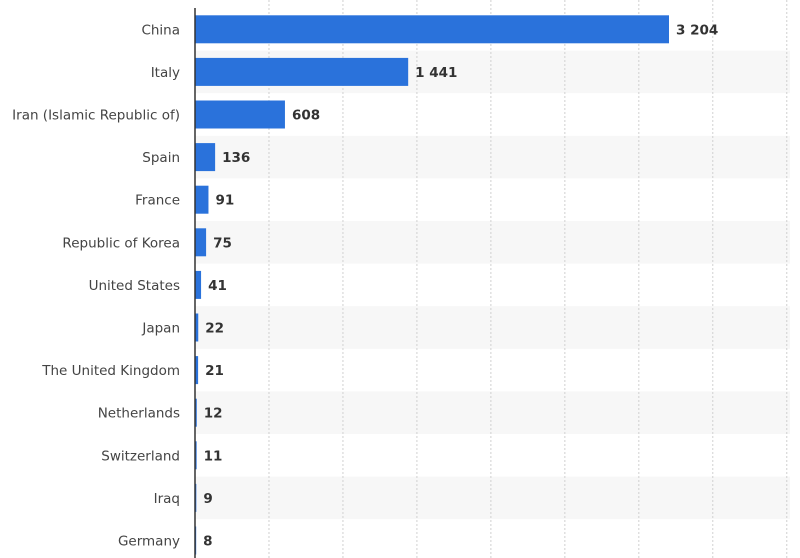  Describe the element at coordinates (160, 30) in the screenshot. I see `category-label: China` at that location.